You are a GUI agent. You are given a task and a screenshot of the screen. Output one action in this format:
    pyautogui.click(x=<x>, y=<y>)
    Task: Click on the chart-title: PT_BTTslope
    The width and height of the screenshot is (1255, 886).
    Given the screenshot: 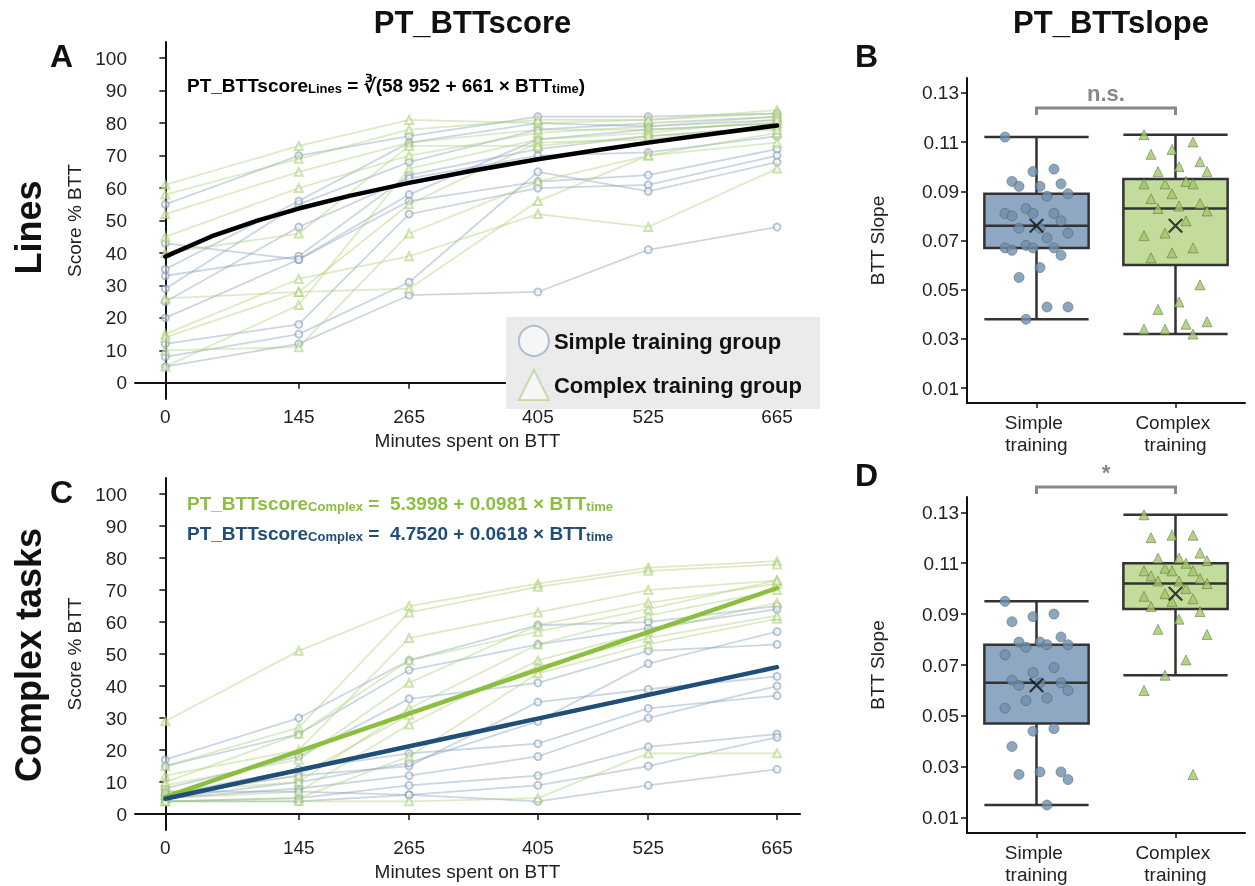 What is the action you would take?
    pyautogui.click(x=1111, y=22)
    